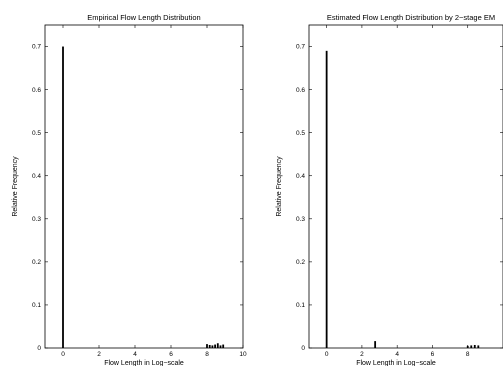 The image size is (503, 366). I want to click on x-tick-label: 10, so click(243, 354).